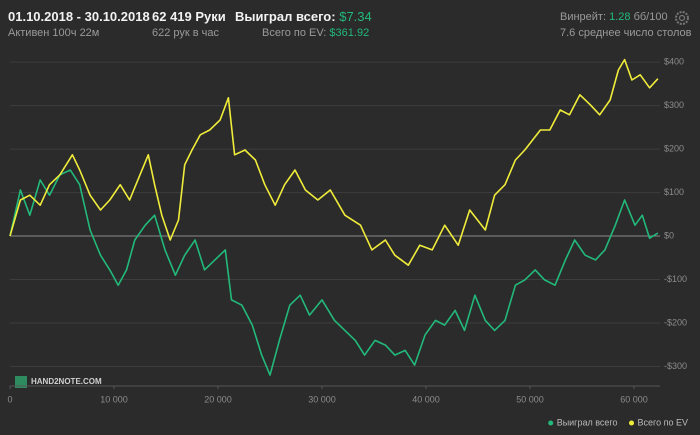 This screenshot has width=700, height=435. Describe the element at coordinates (114, 399) in the screenshot. I see `x-tick-label: 10 000` at that location.